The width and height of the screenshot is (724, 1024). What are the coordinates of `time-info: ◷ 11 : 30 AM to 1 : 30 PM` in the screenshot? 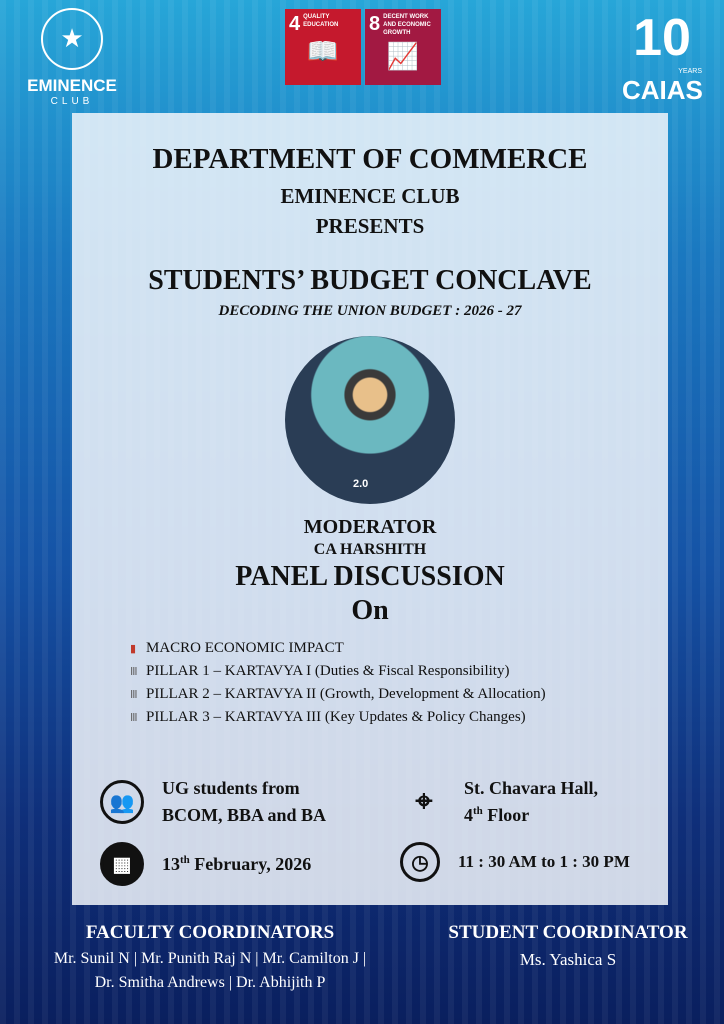 It's located at (515, 862).